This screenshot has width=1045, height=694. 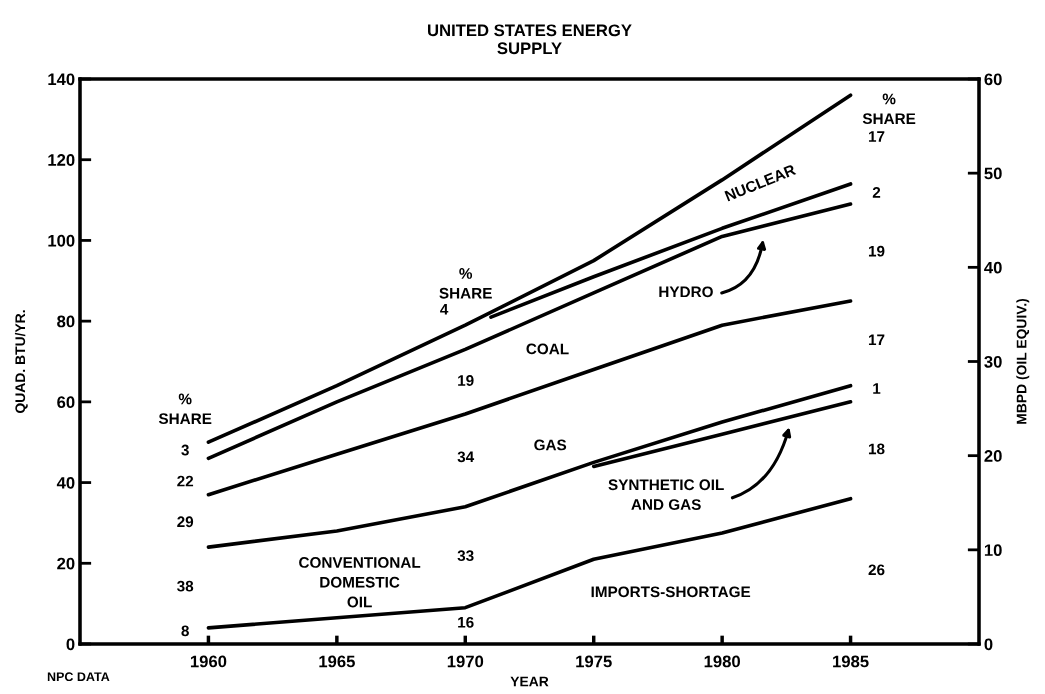 What do you see at coordinates (594, 661) in the screenshot?
I see `x-tick-label: 1975` at bounding box center [594, 661].